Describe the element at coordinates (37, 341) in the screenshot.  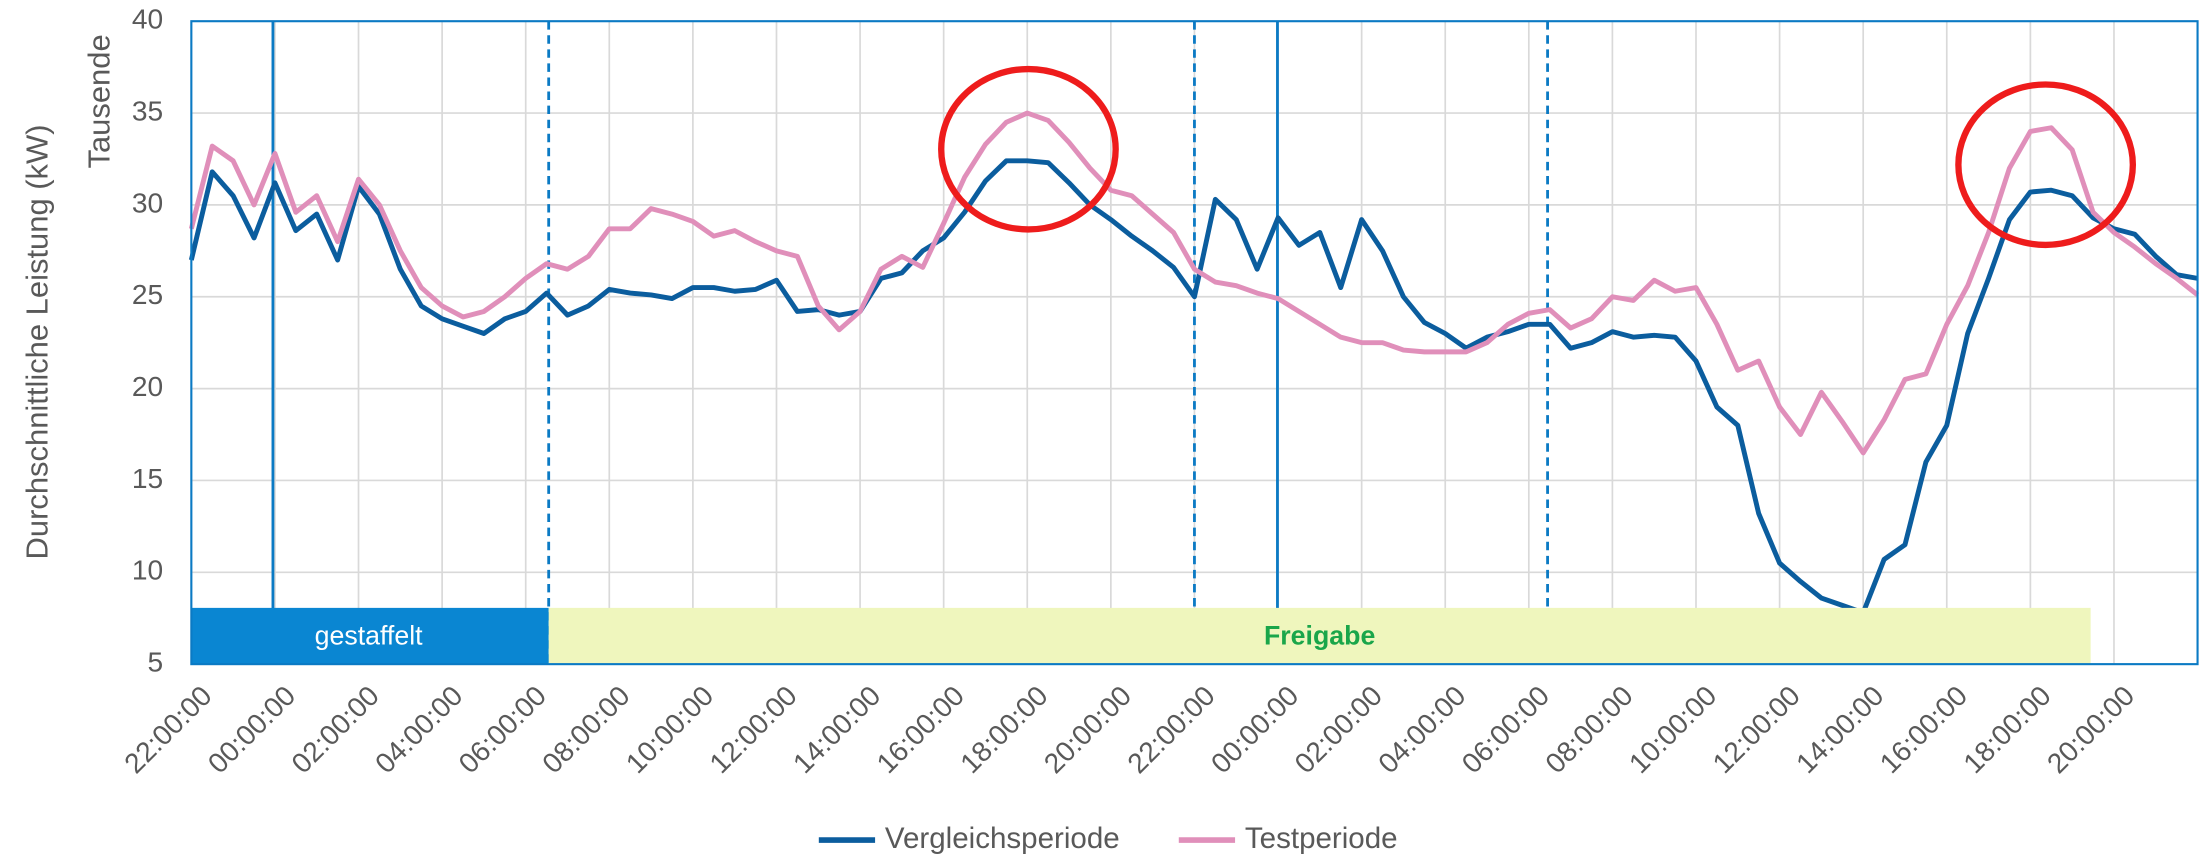
I see `y-axis-title: Durchschnittliche Leistung (kW)` at that location.